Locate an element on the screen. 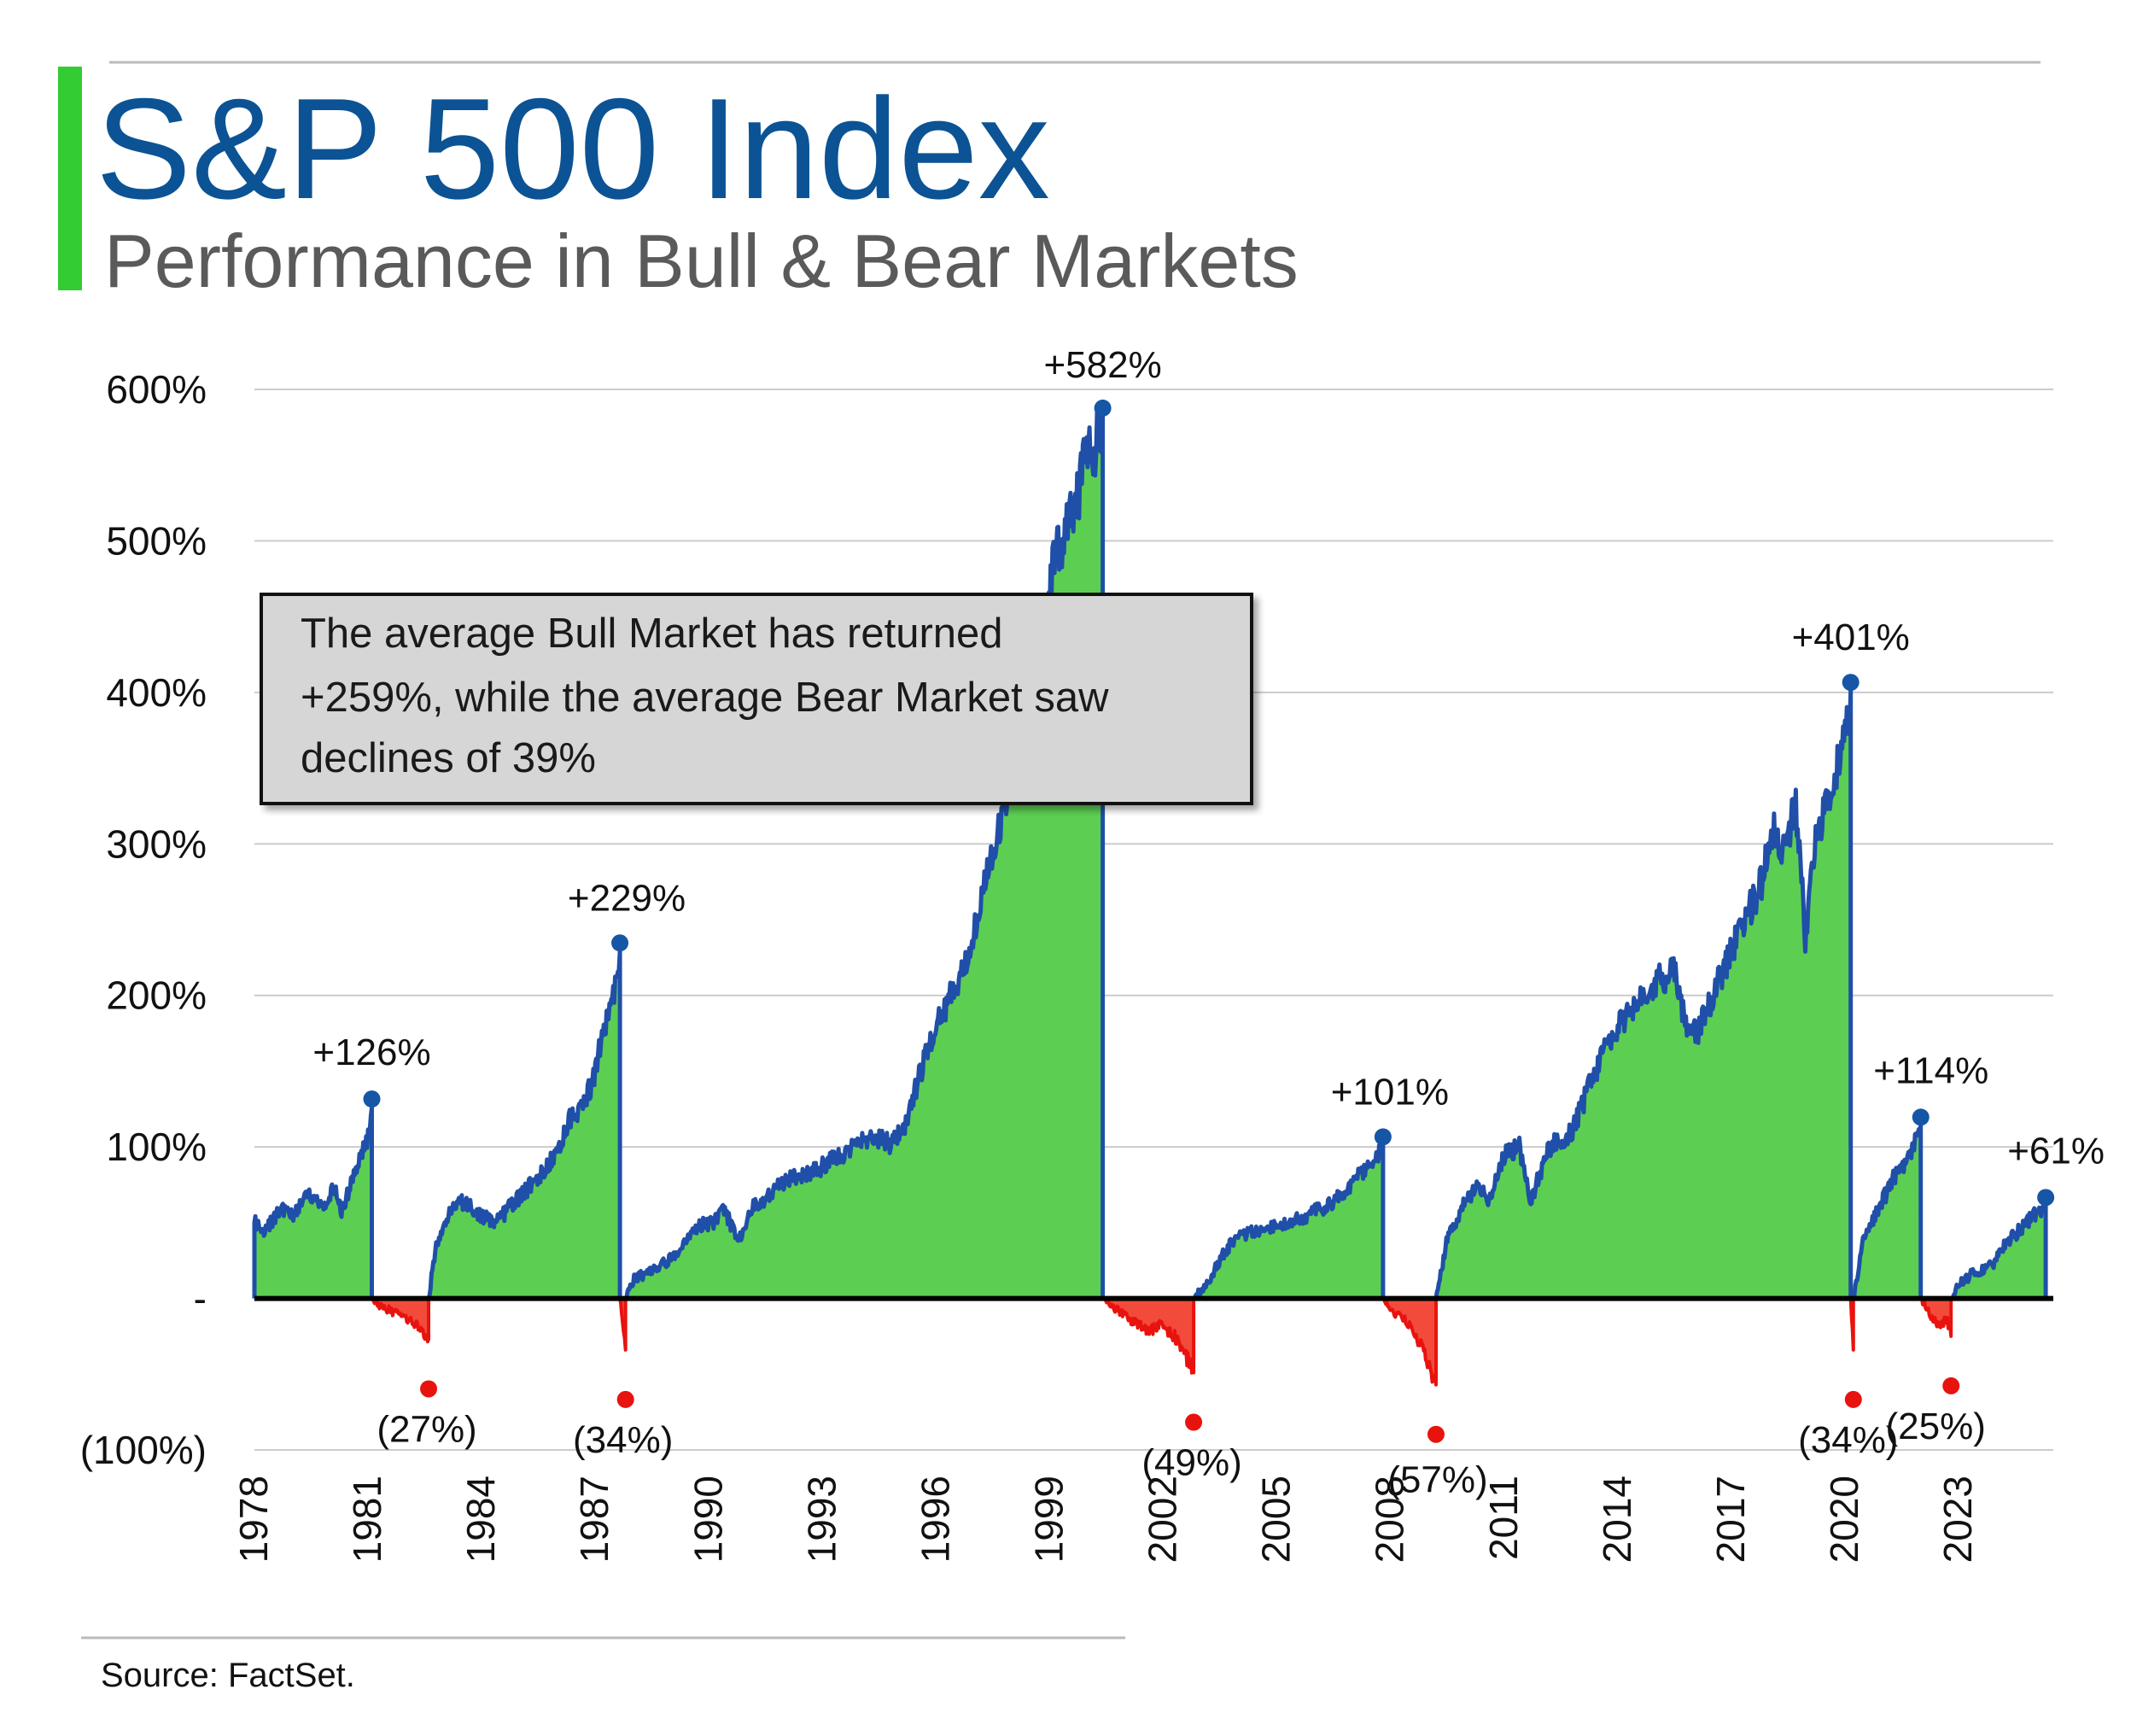 This screenshot has height=1736, width=2131. note-box is located at coordinates (756, 699).